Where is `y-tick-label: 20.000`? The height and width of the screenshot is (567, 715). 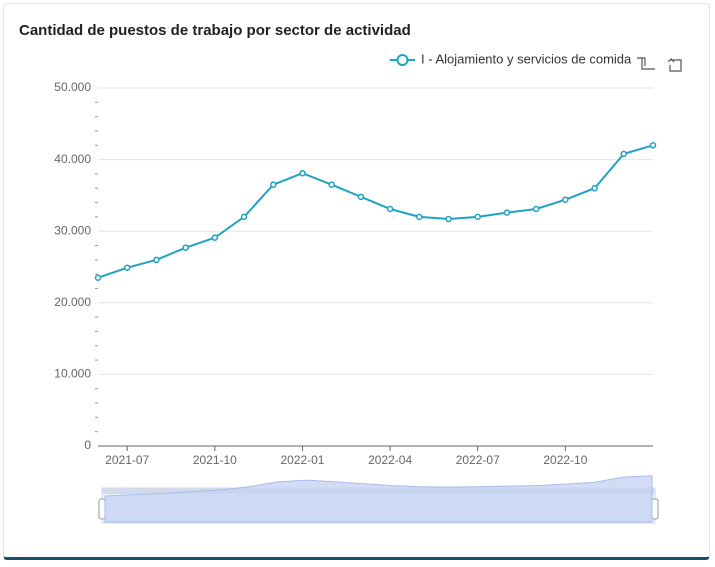
y-tick-label: 20.000 is located at coordinates (72, 302).